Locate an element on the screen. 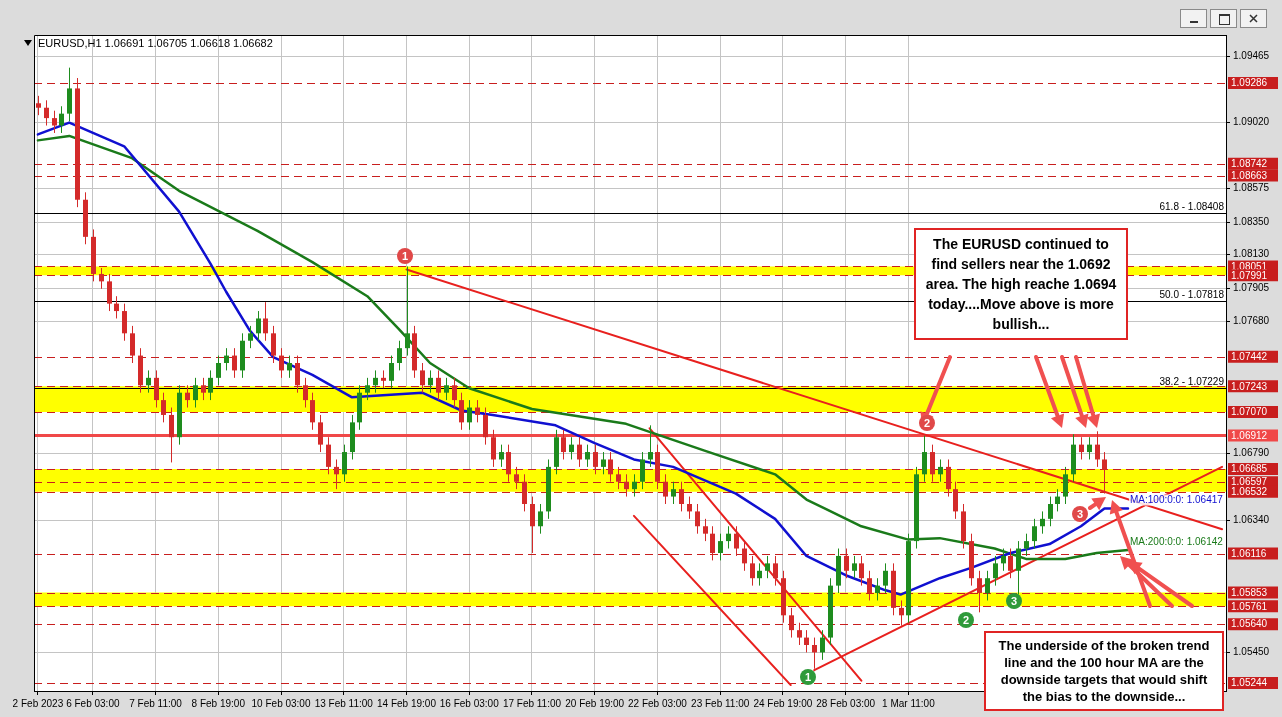 The height and width of the screenshot is (717, 1282). annotation: 61.8 - 1.08408 is located at coordinates (1192, 207).